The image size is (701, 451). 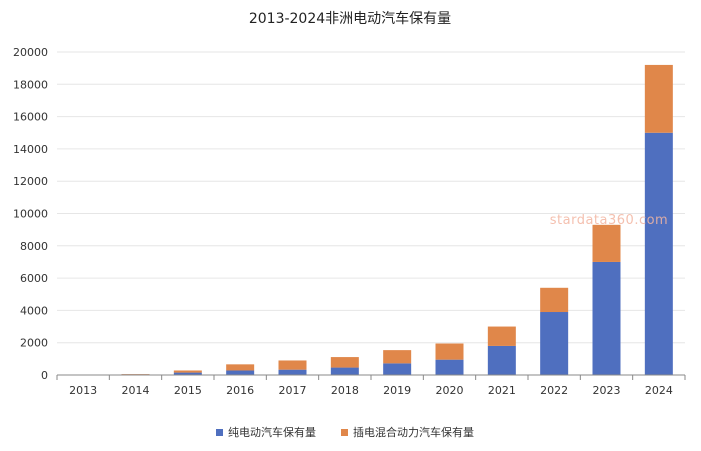 What do you see at coordinates (240, 367) in the screenshot?
I see `bar-phev-2016` at bounding box center [240, 367].